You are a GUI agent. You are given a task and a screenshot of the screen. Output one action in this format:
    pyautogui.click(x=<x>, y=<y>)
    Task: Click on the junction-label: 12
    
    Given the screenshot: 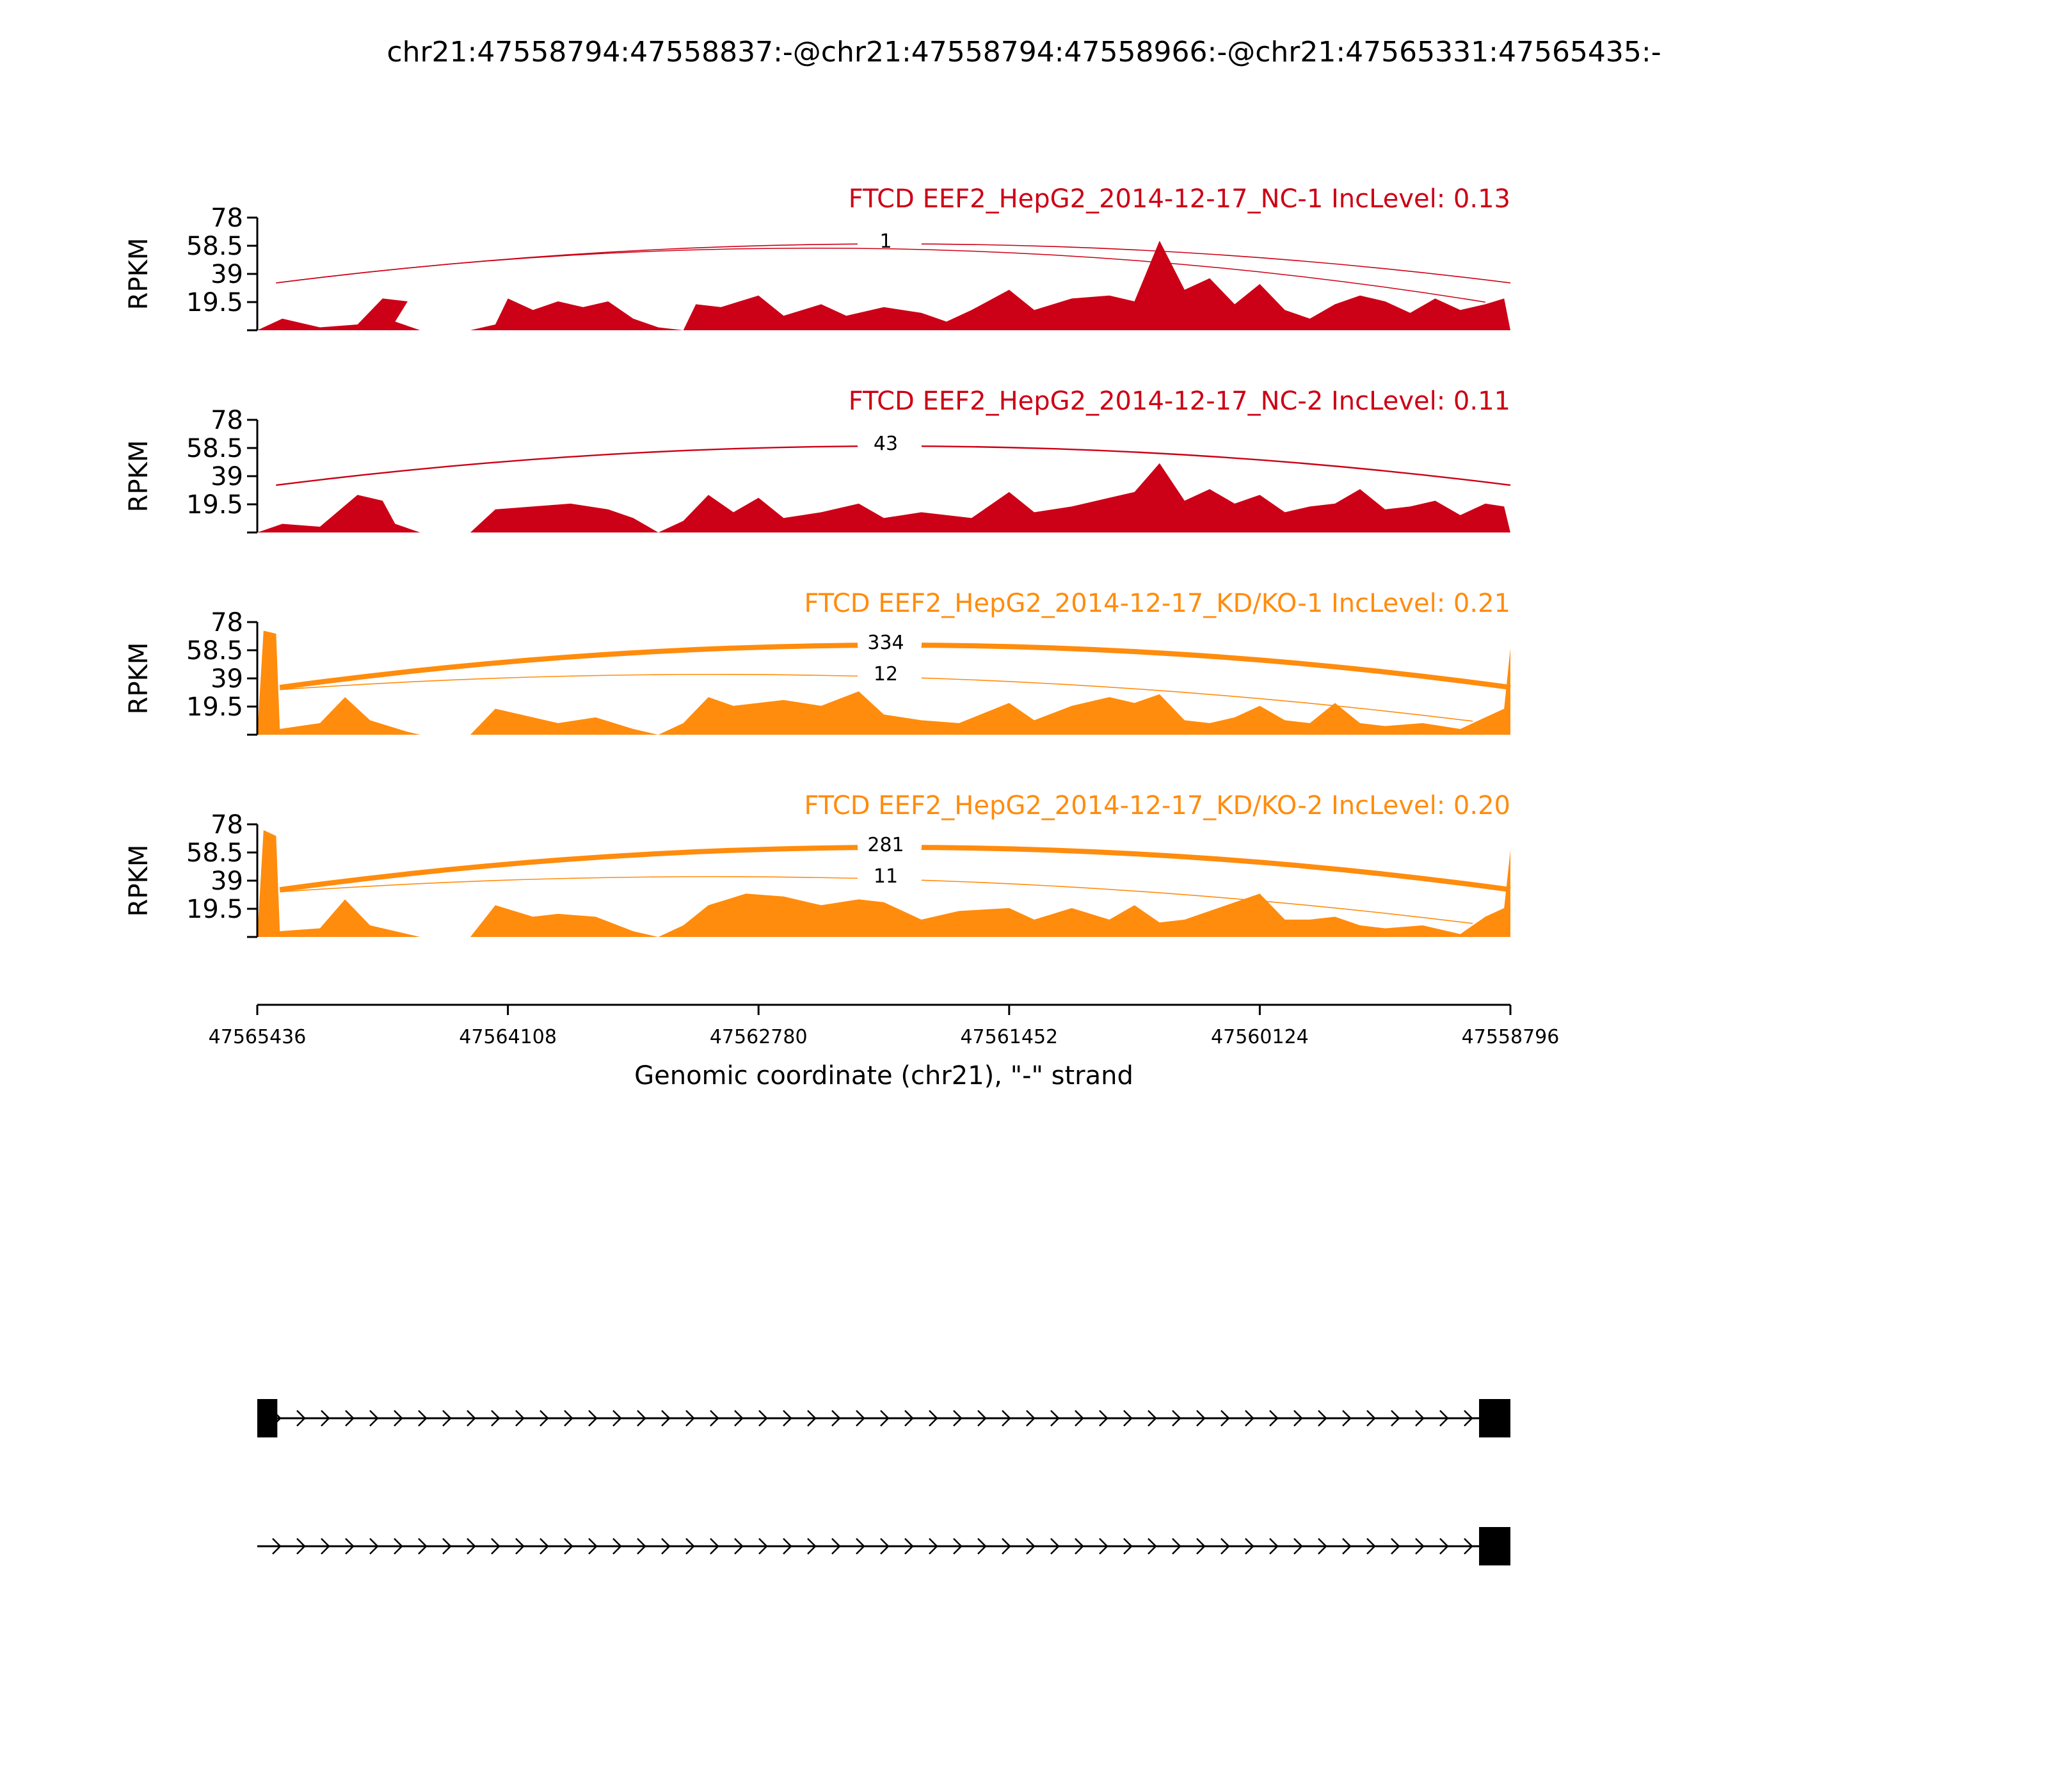 What is the action you would take?
    pyautogui.click(x=886, y=674)
    